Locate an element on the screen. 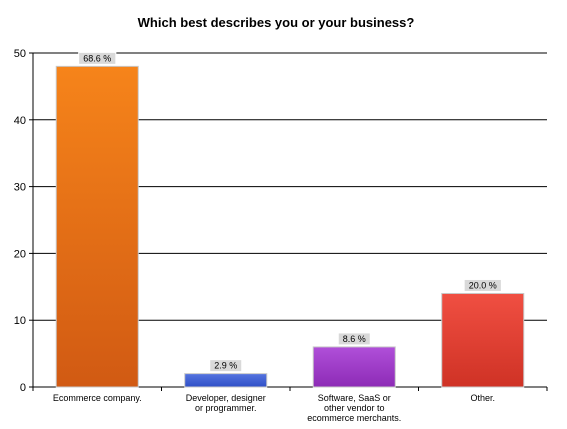  y-tick-label: 30 is located at coordinates (20, 188).